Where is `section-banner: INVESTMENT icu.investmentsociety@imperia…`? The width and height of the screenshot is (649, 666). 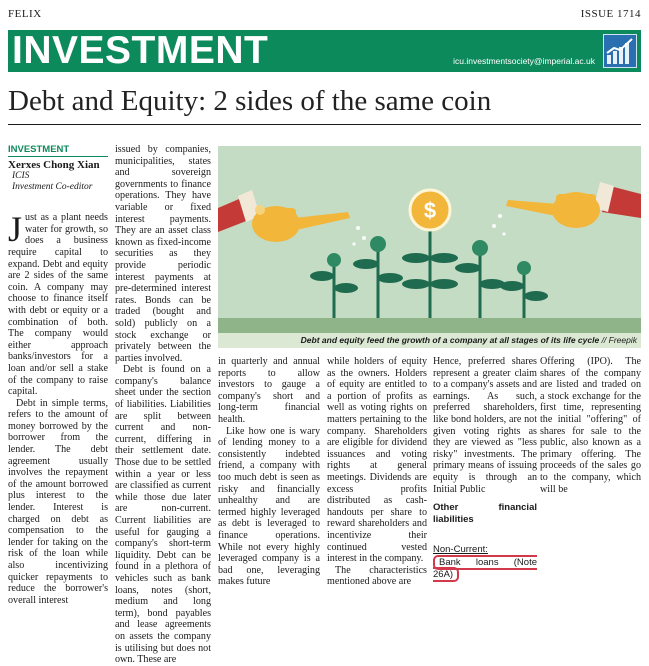
section-banner: INVESTMENT icu.investmentsociety@imperia… is located at coordinates (324, 51).